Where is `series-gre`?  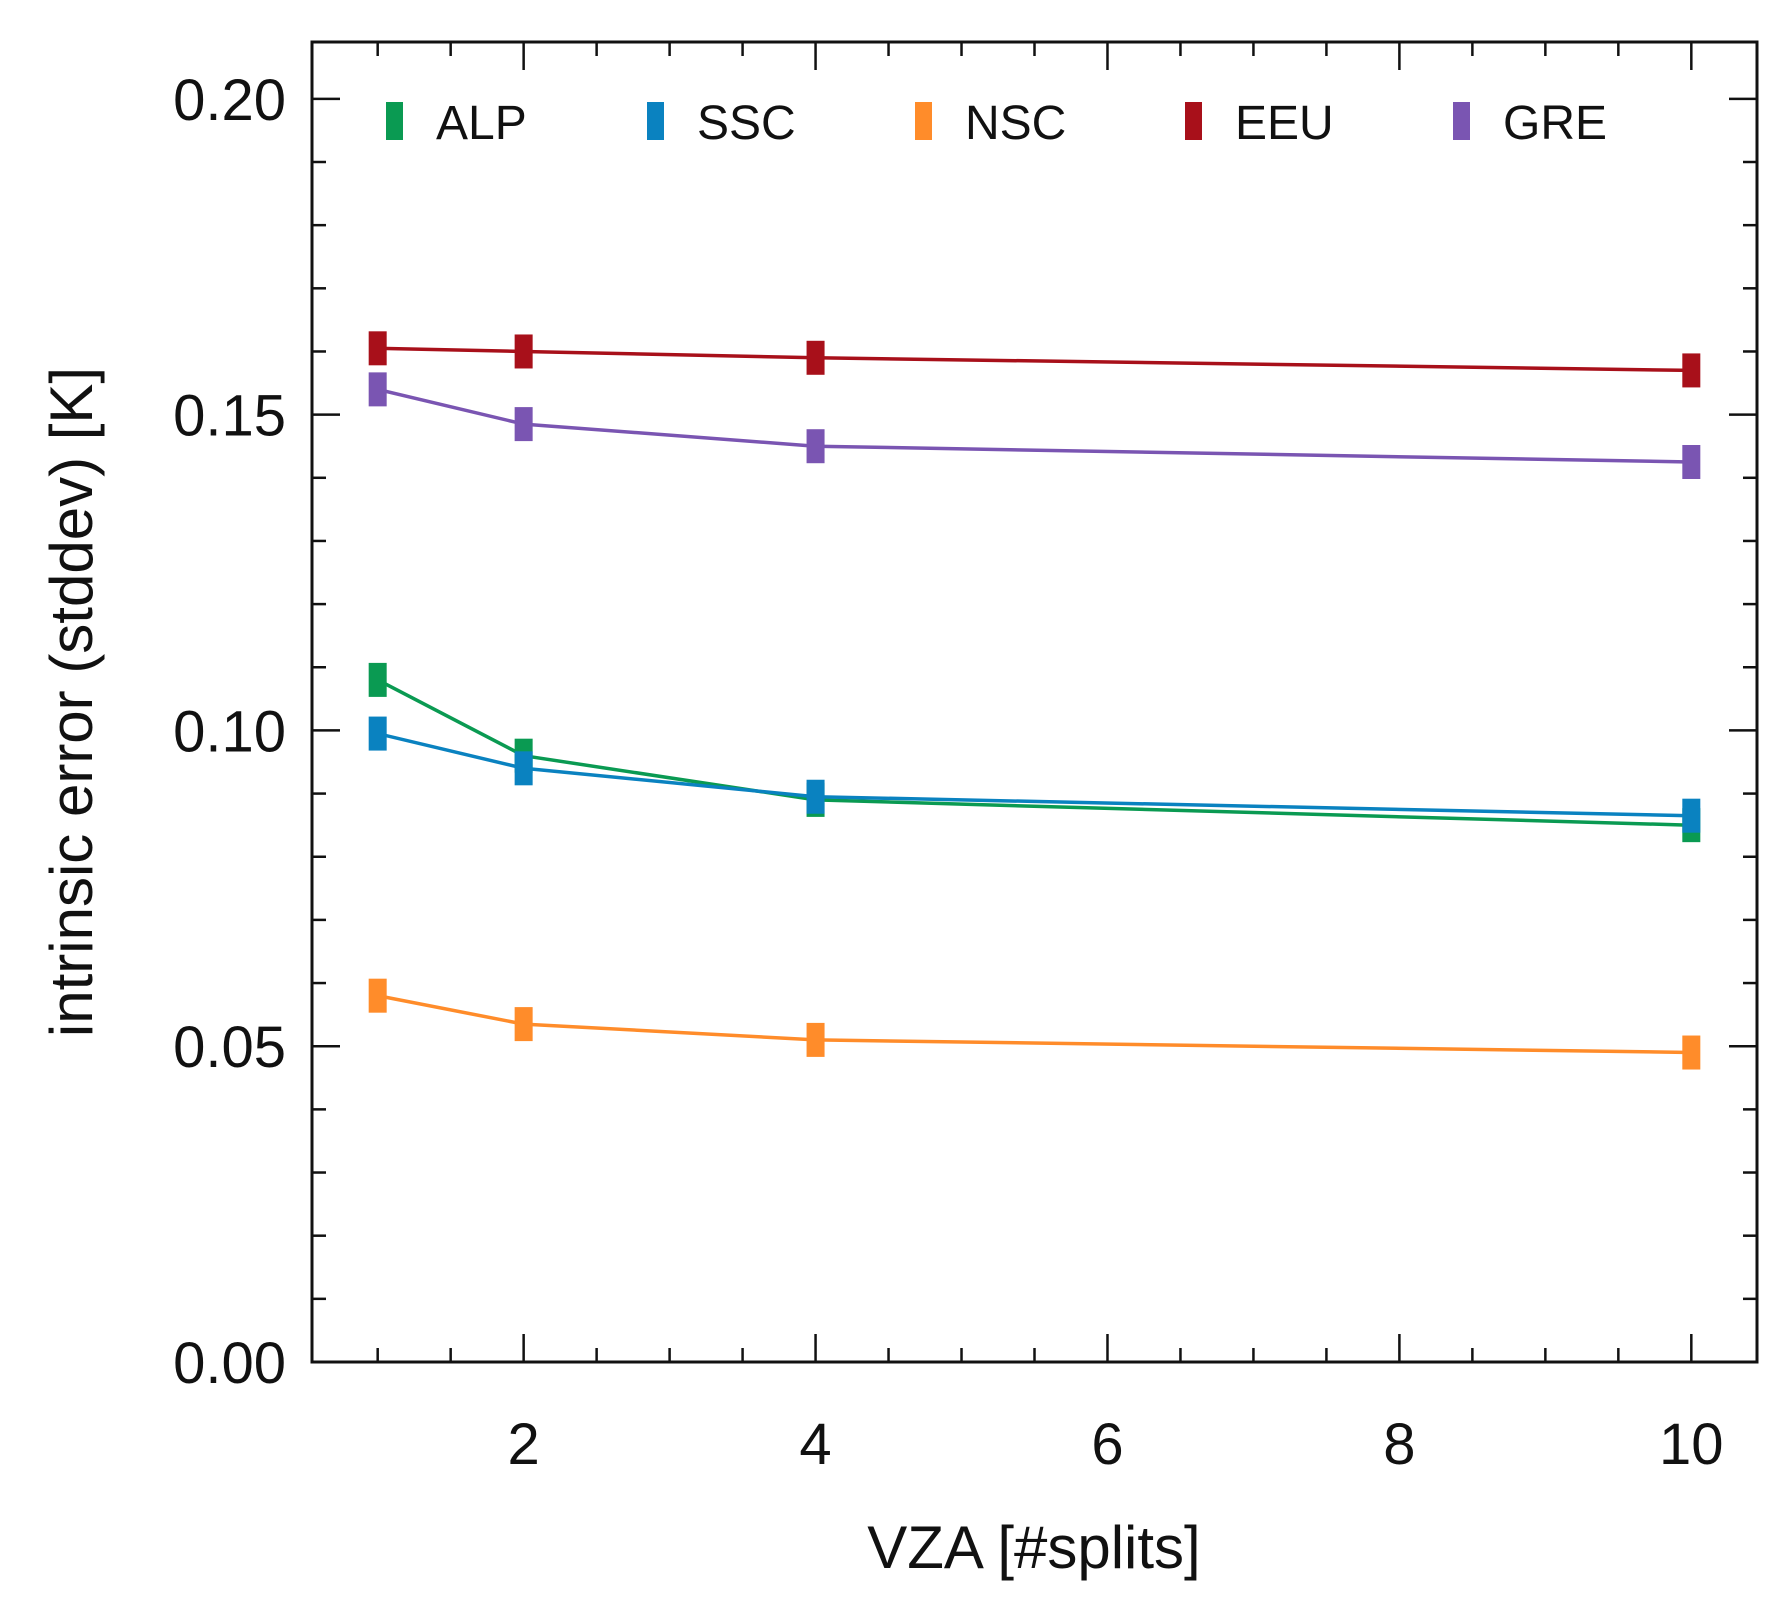 series-gre is located at coordinates (1034, 425).